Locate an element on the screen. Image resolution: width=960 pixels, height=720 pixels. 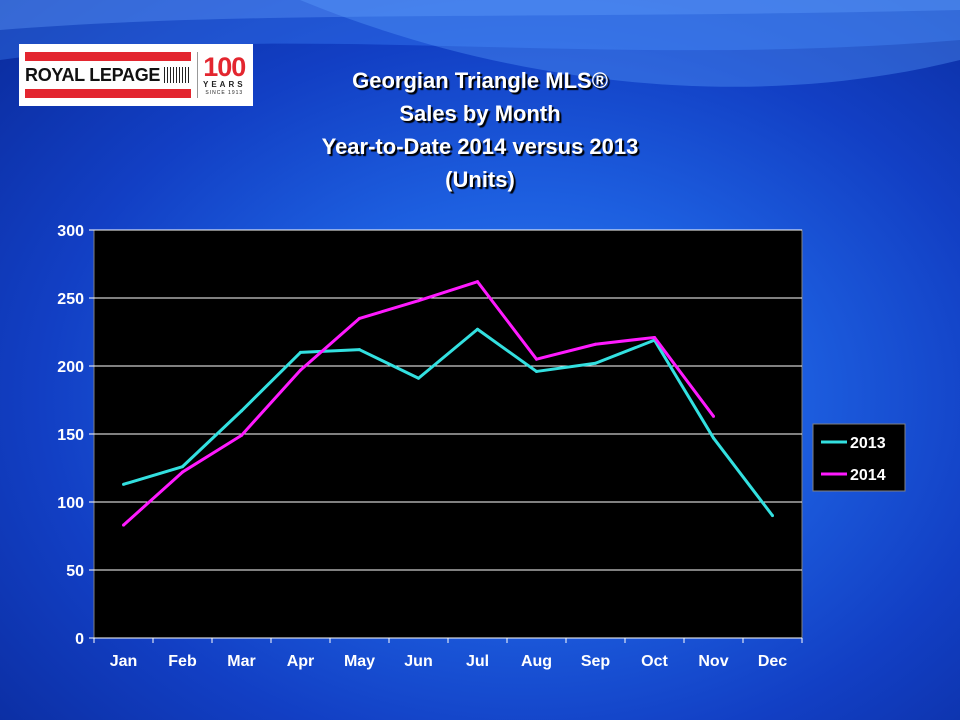
point-2014-feb is located at coordinates (182, 472).